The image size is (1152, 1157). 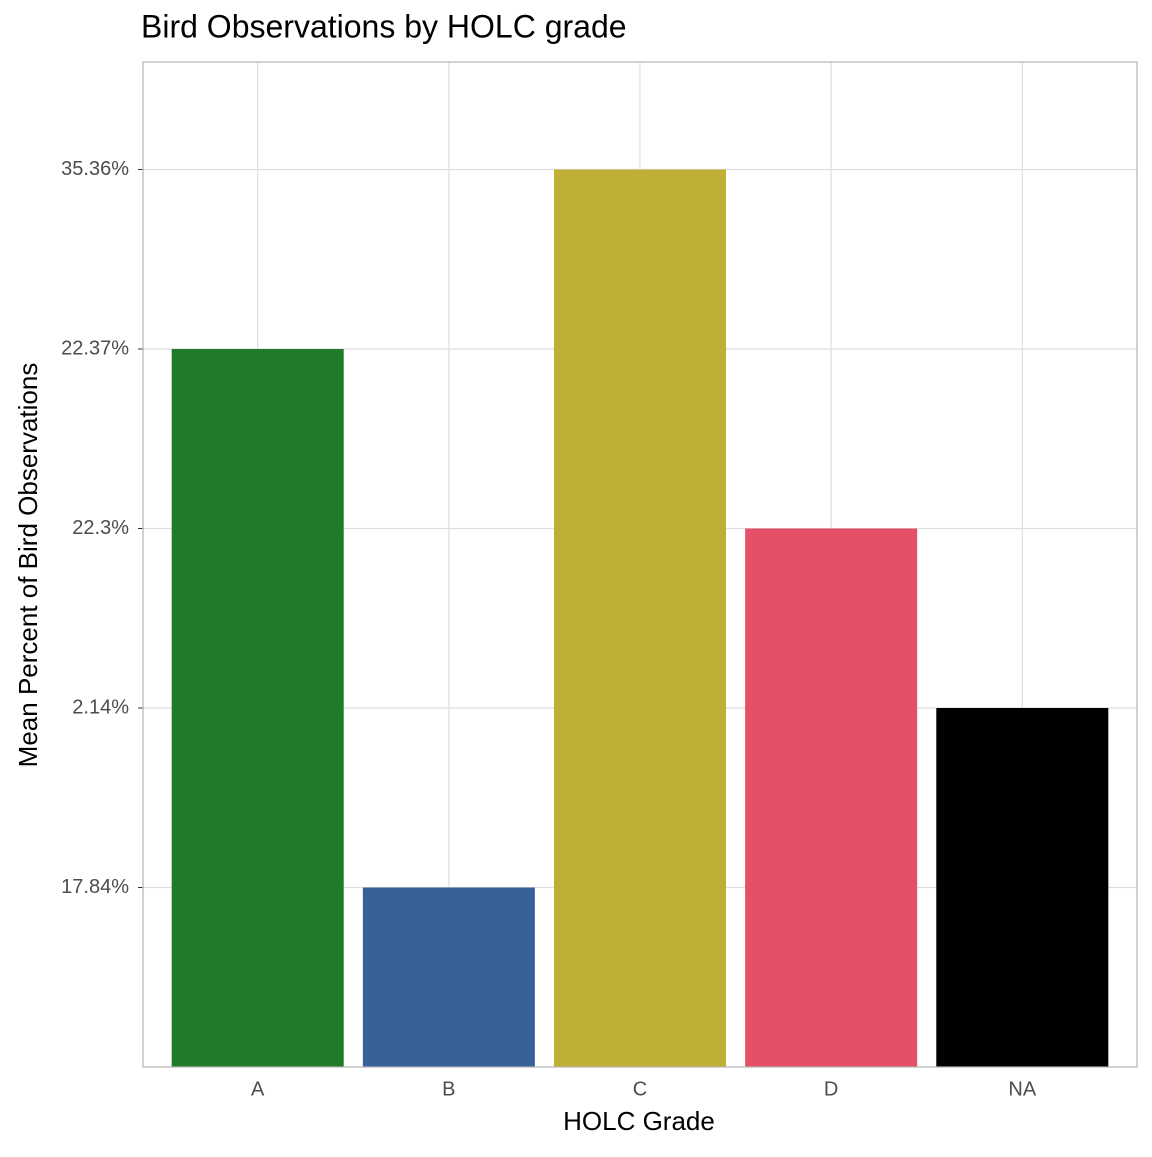 What do you see at coordinates (28, 565) in the screenshot?
I see `y-axis-label: Mean Percent of Bird Observations` at bounding box center [28, 565].